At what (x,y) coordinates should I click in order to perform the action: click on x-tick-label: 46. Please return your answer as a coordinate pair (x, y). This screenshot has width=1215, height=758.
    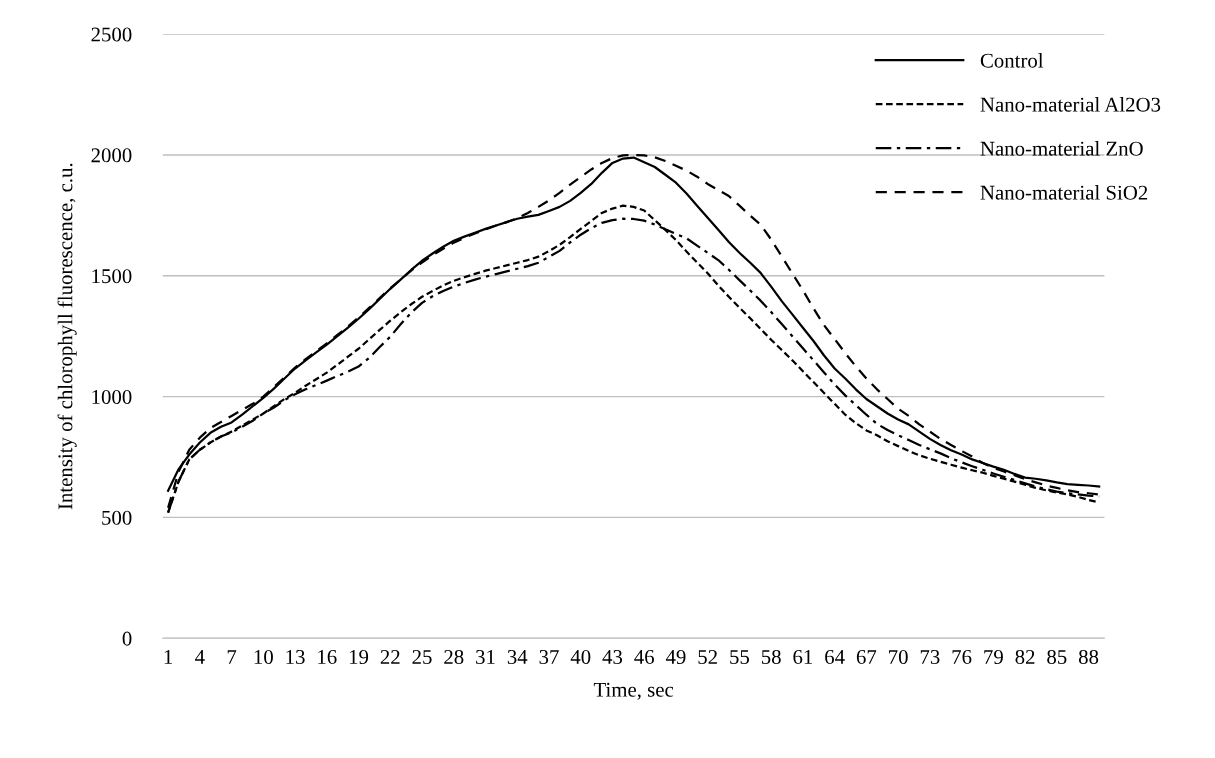
    Looking at the image, I should click on (644, 657).